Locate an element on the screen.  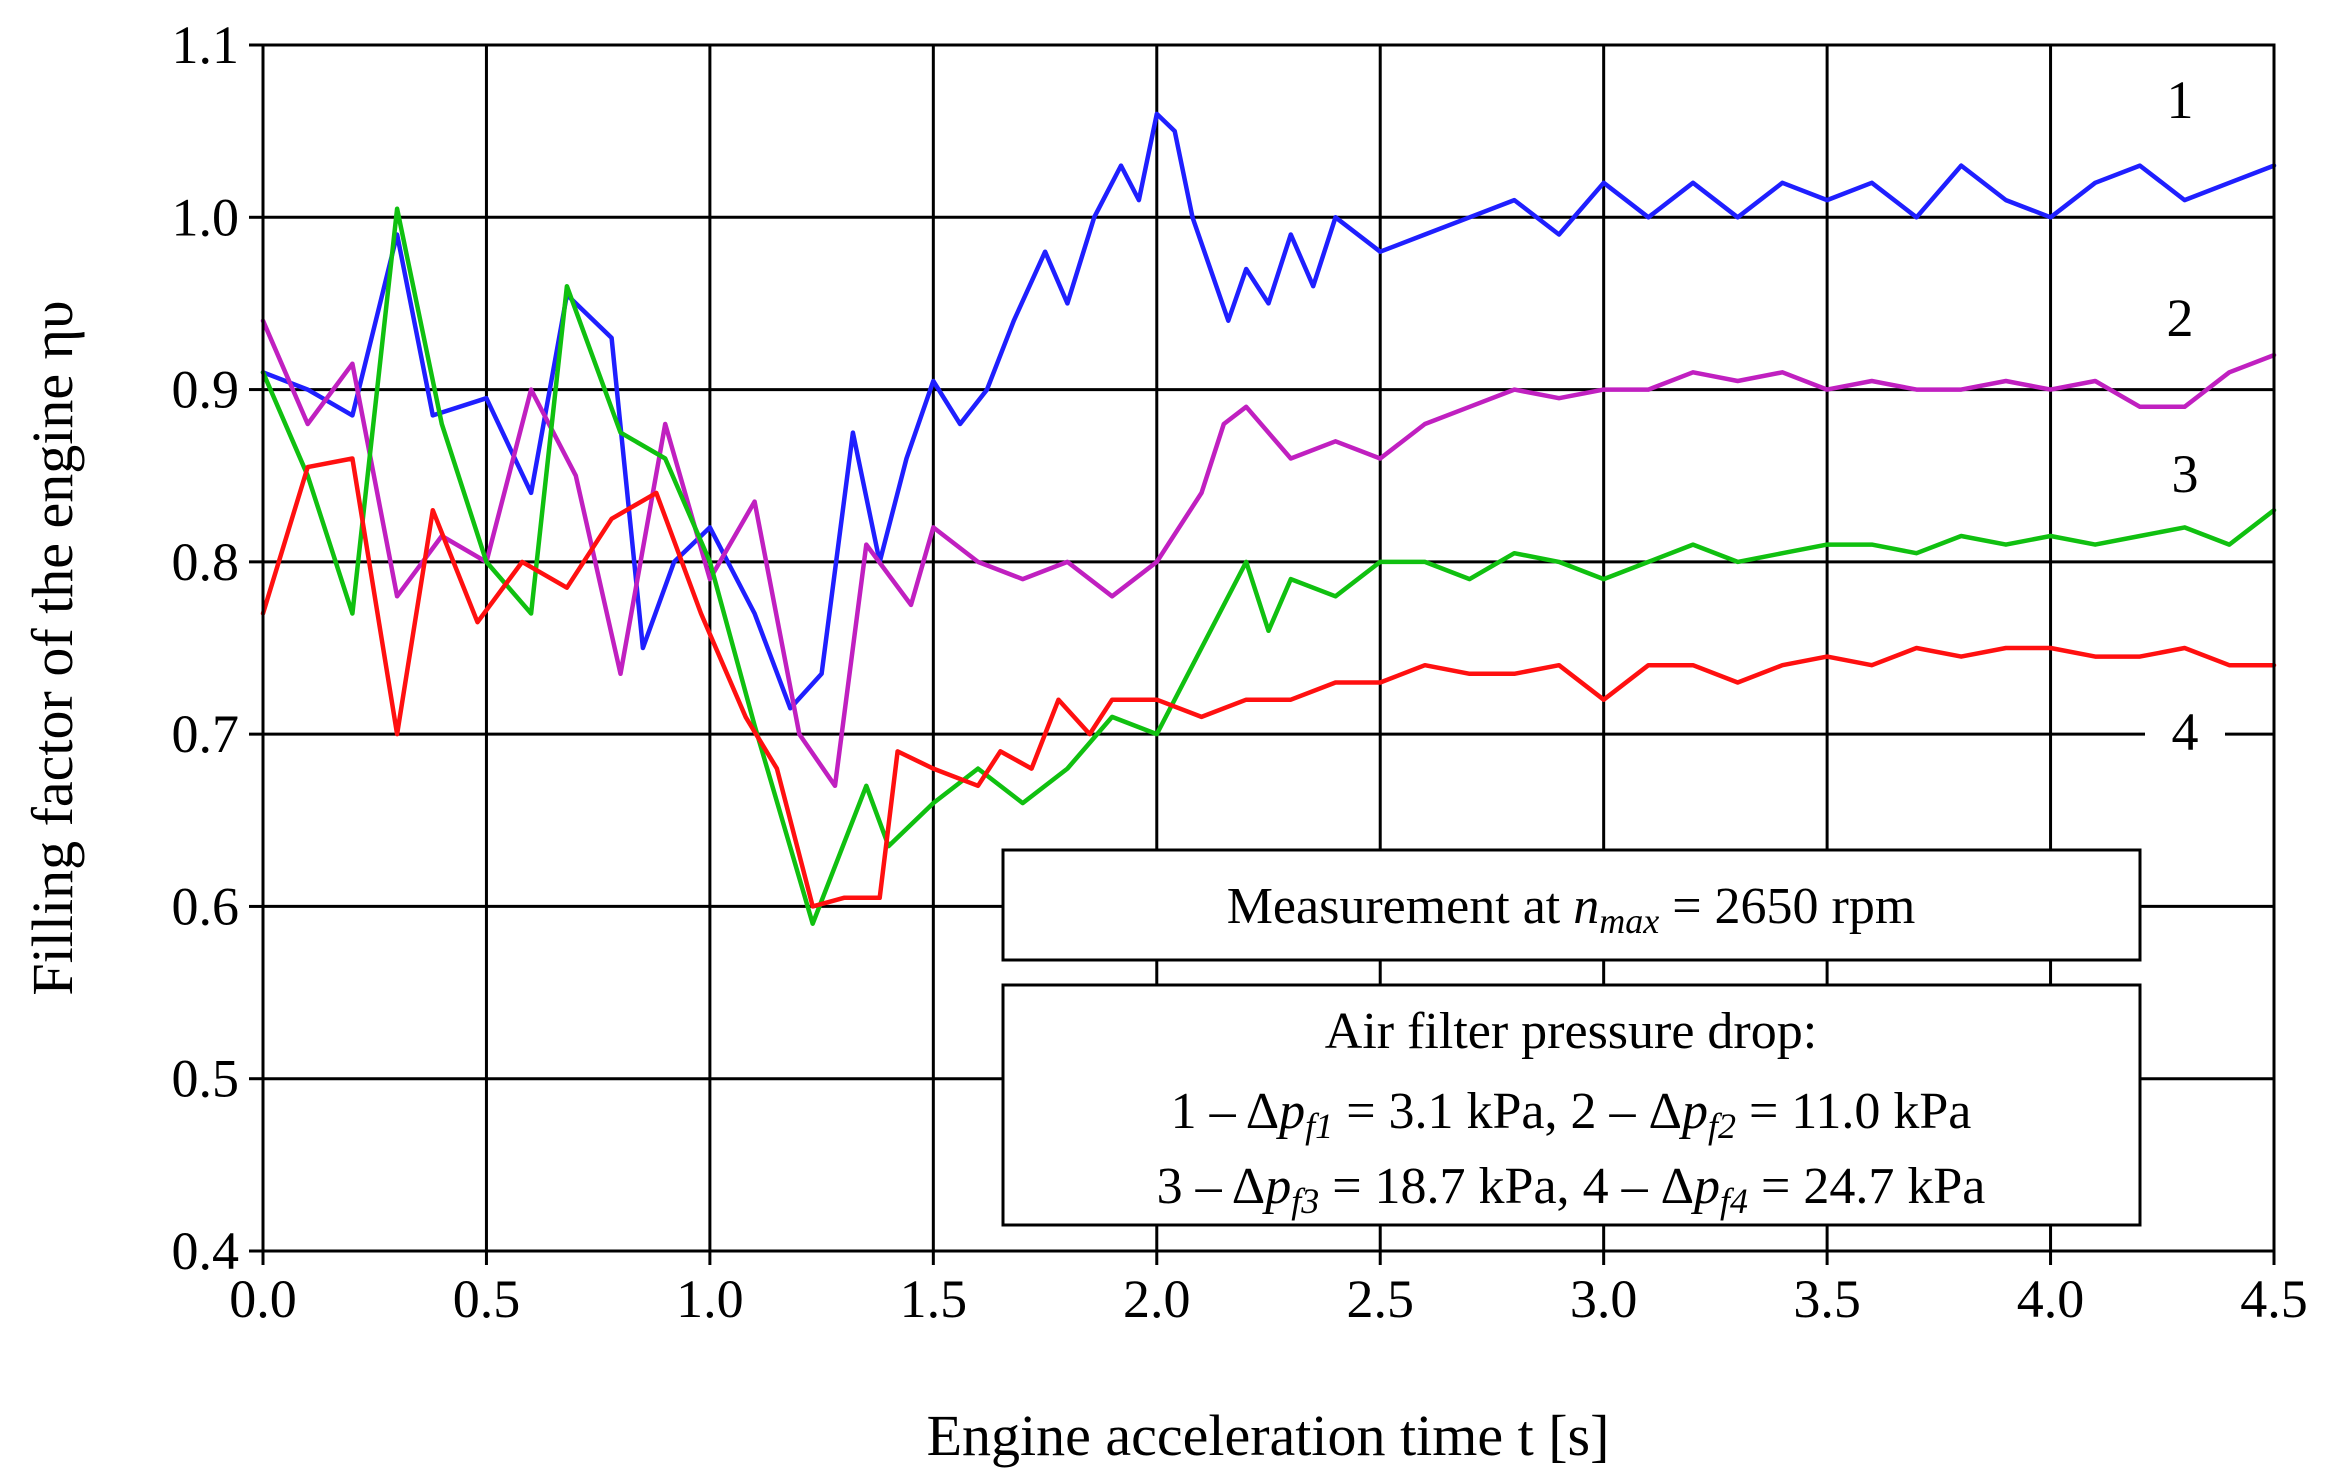
y-tick-label: 0.6 is located at coordinates (206, 906).